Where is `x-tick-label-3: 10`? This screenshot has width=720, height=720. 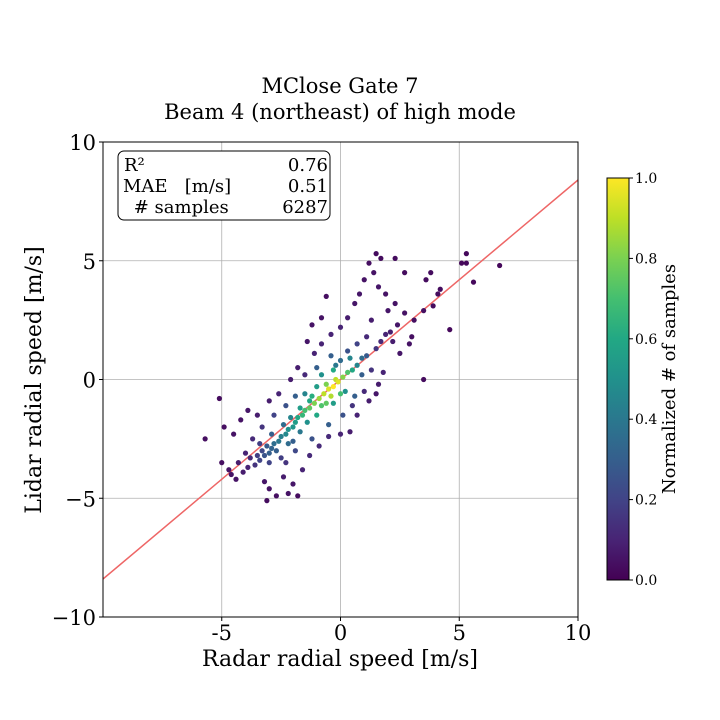 x-tick-label-3: 10 is located at coordinates (578, 633).